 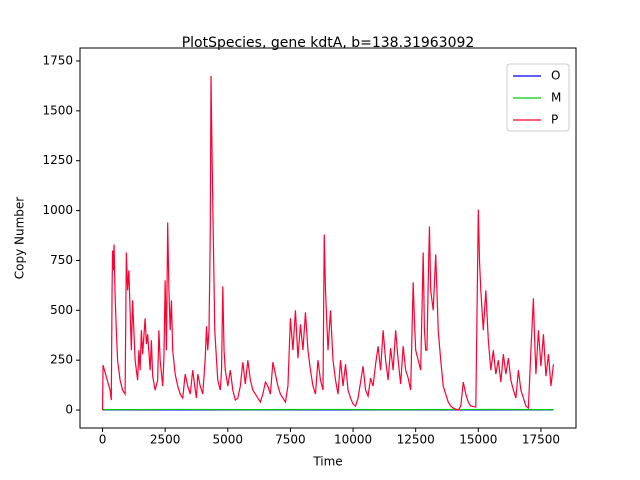 What do you see at coordinates (556, 98) in the screenshot?
I see `legend-label: M` at bounding box center [556, 98].